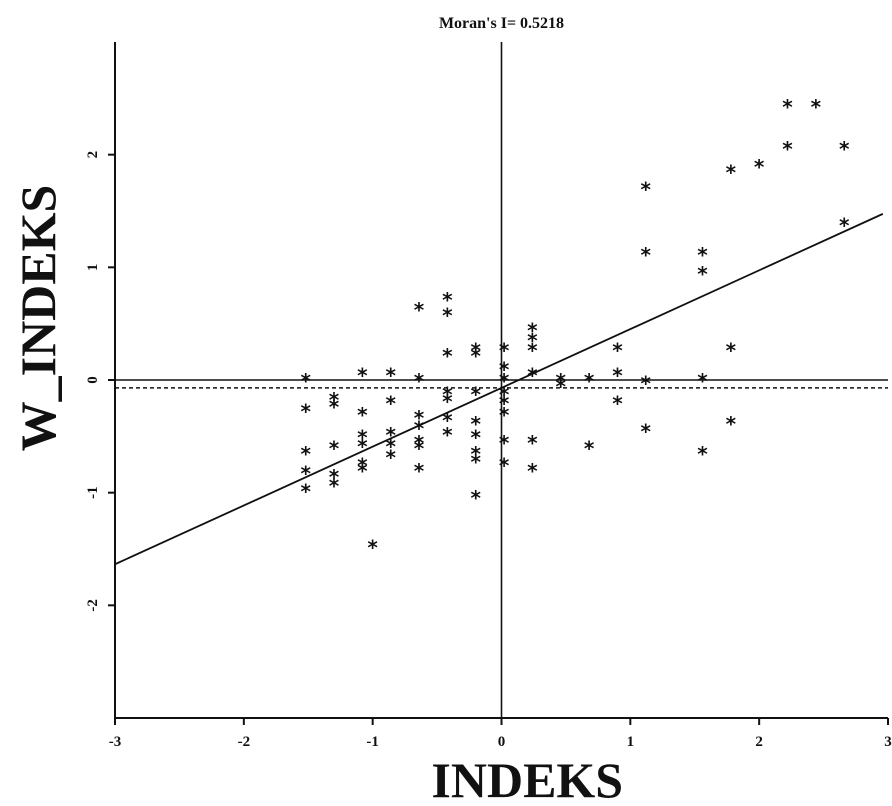 The image size is (892, 806). I want to click on y-tick-label: 1, so click(93, 268).